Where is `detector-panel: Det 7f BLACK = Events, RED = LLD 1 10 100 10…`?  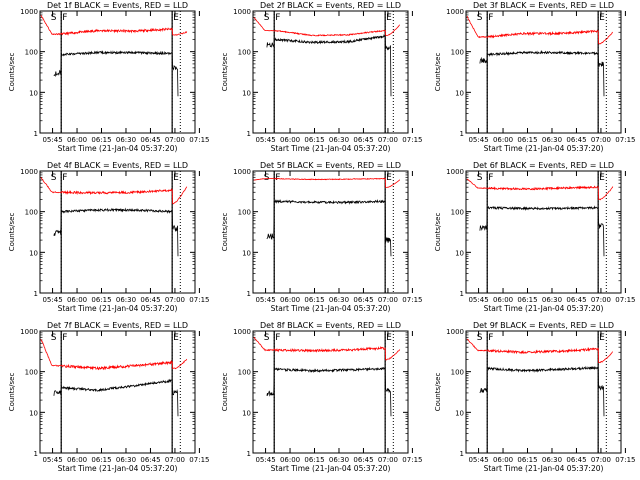
detector-panel: Det 7f BLACK = Events, RED = LLD 1 10 100 10… is located at coordinates (108, 397).